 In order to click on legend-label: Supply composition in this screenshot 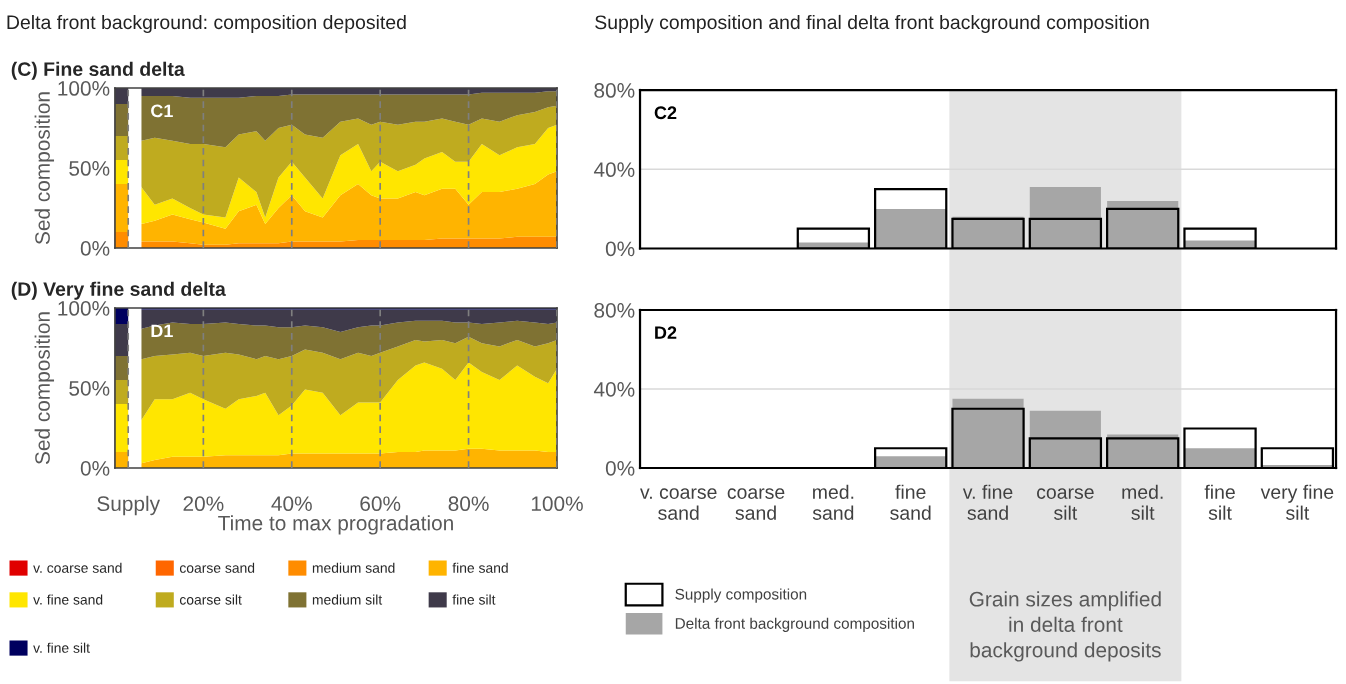, I will do `click(741, 595)`.